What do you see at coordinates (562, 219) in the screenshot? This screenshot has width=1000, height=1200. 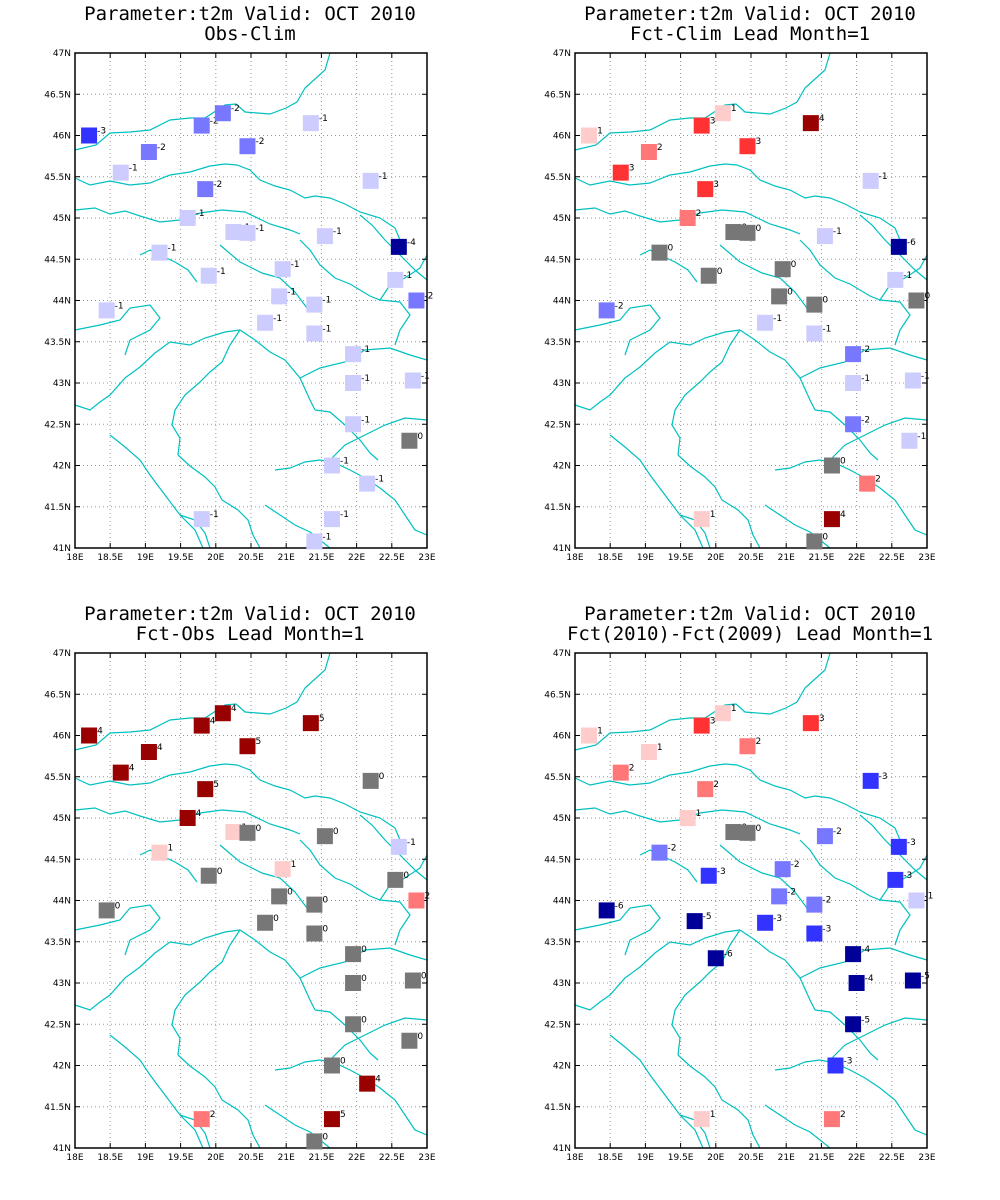 I see `lat-tick-label: 45N` at bounding box center [562, 219].